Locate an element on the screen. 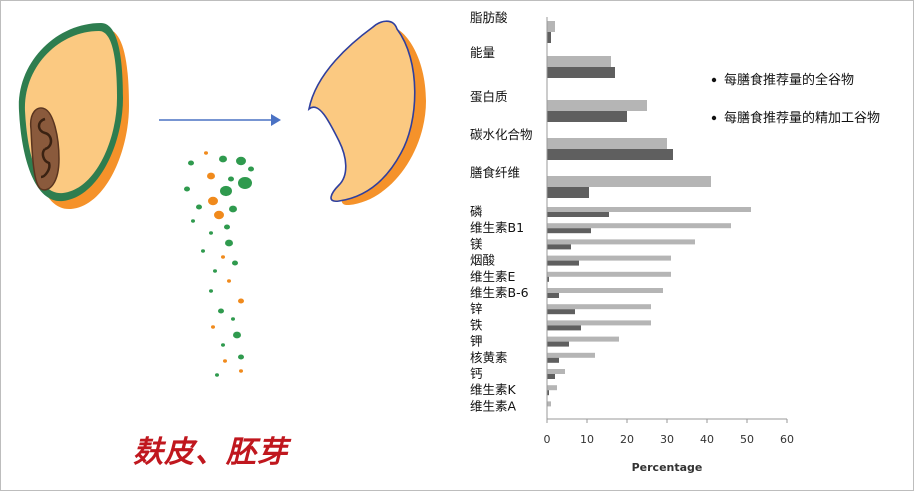  bran-germ-label: 麸皮、胚芽 is located at coordinates (210, 452).